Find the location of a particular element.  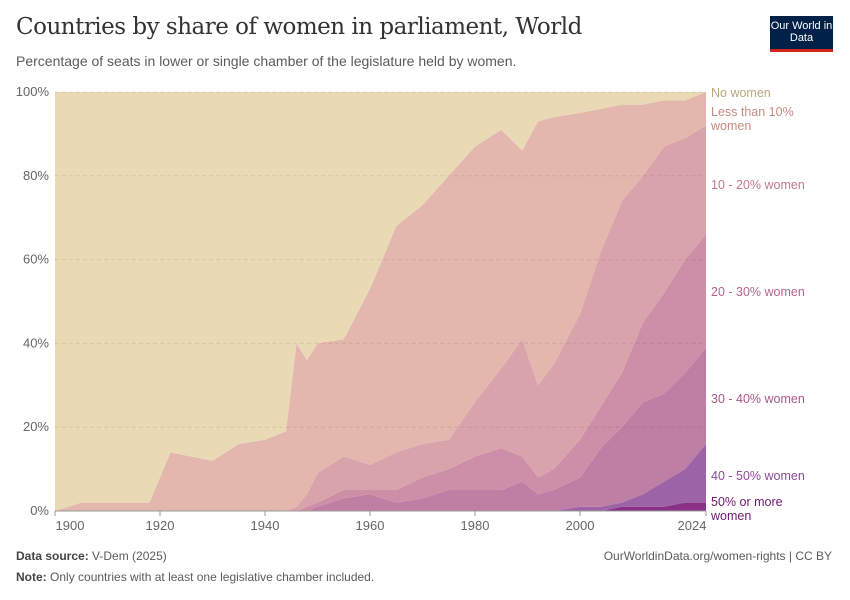

source-url-link: OurWorldinData.org/women-rights | CC BY is located at coordinates (718, 556).